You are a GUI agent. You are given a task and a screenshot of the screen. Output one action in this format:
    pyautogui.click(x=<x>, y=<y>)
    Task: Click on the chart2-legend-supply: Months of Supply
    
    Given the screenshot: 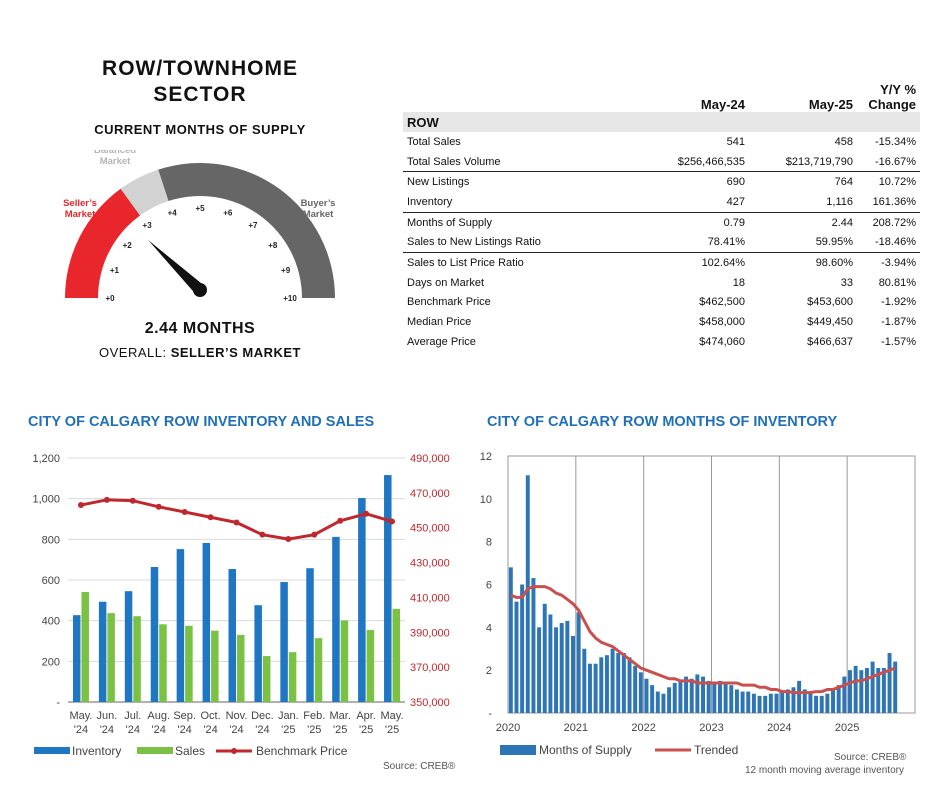 What is the action you would take?
    pyautogui.click(x=585, y=750)
    